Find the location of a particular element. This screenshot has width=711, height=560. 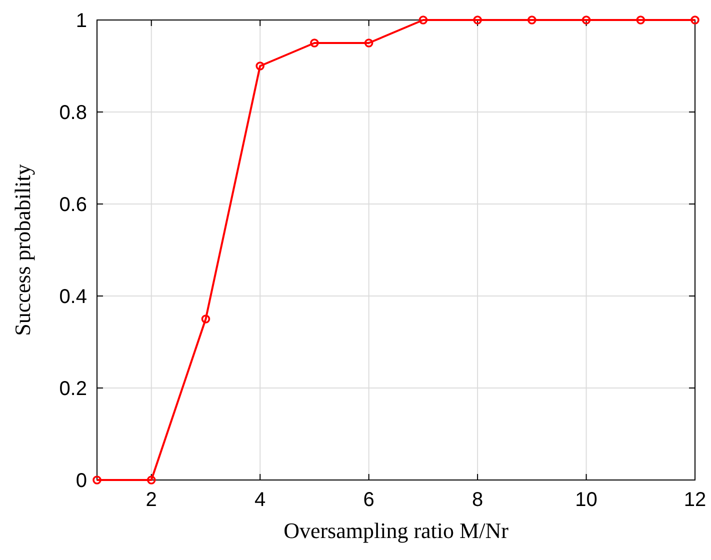

x-tick-label: 10 is located at coordinates (586, 500).